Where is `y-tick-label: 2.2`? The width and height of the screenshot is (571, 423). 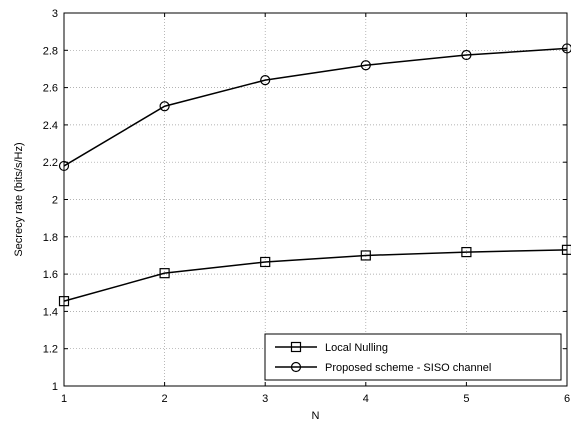 y-tick-label: 2.2 is located at coordinates (50, 163).